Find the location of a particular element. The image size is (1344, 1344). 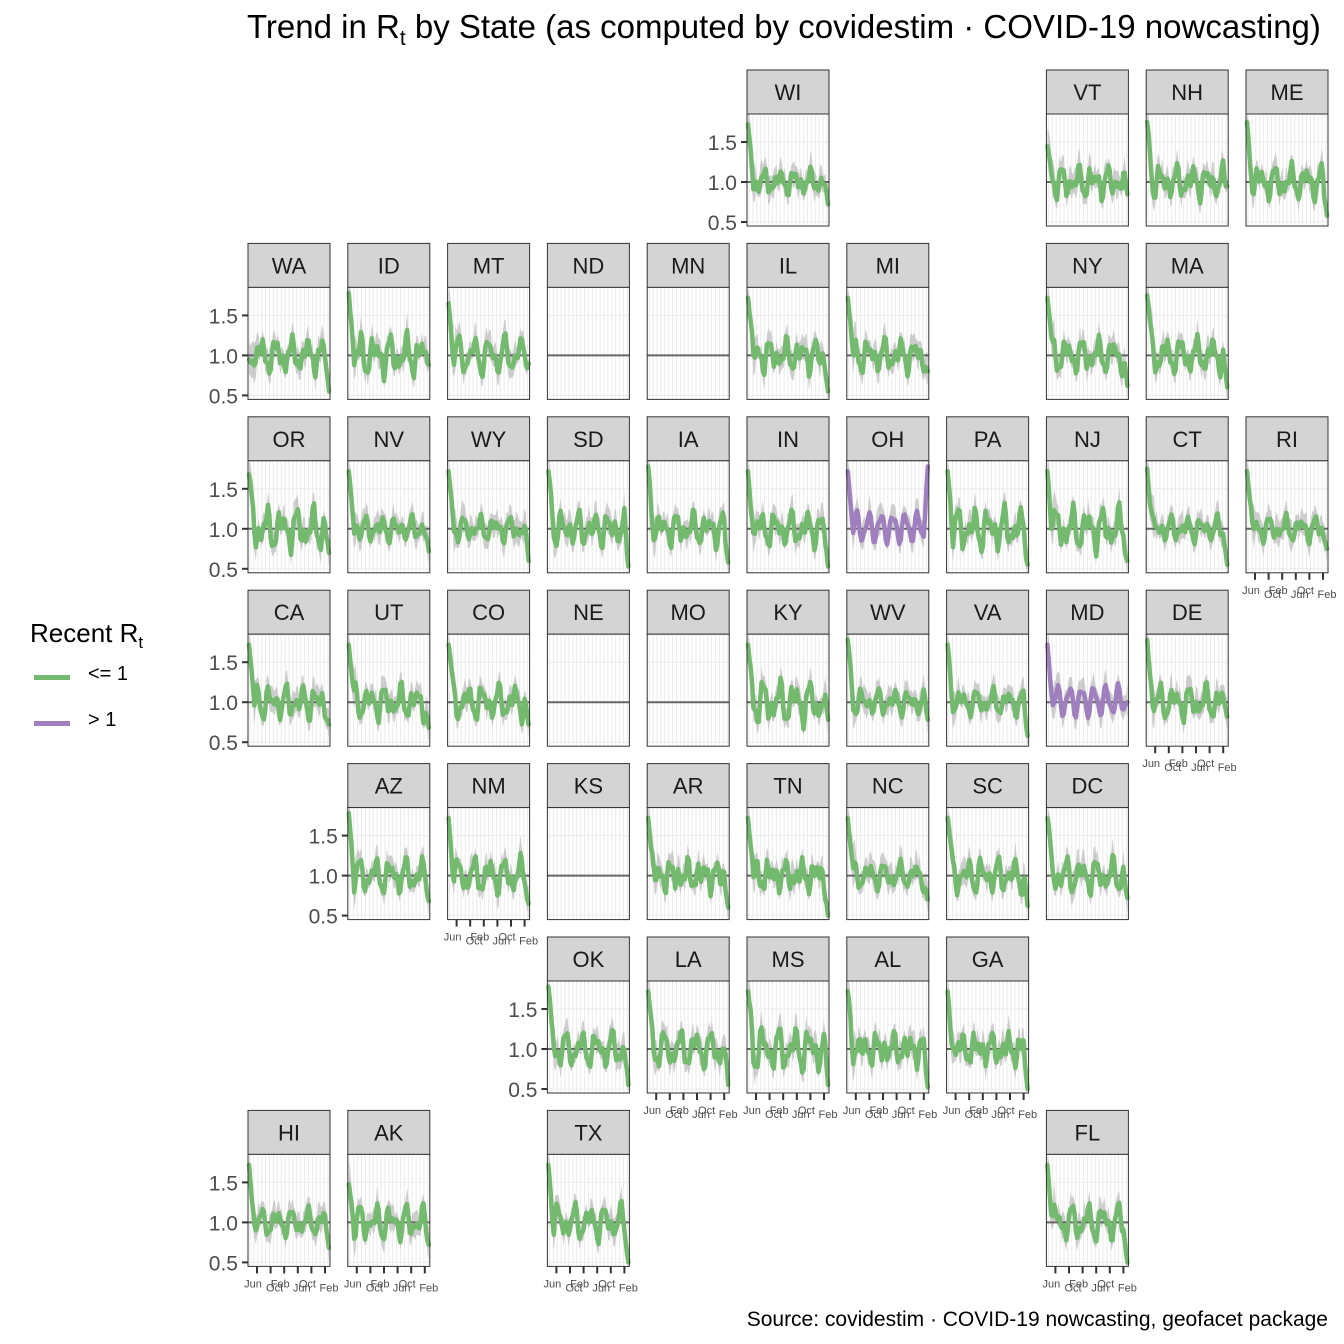

facet-label: NC is located at coordinates (888, 786).